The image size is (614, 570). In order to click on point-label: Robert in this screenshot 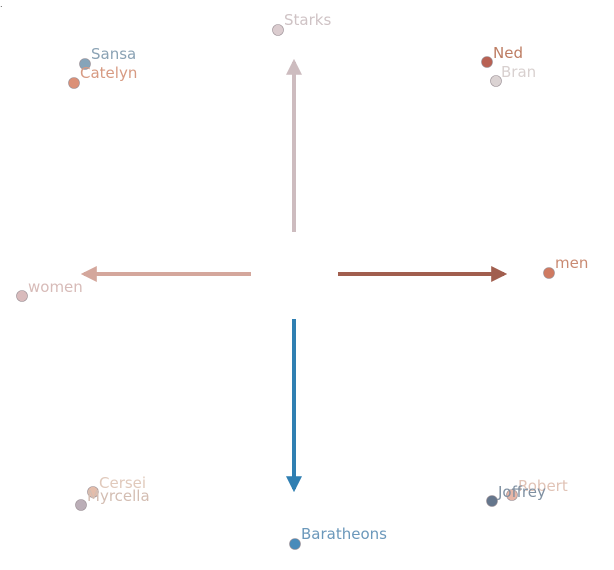, I will do `click(543, 486)`.